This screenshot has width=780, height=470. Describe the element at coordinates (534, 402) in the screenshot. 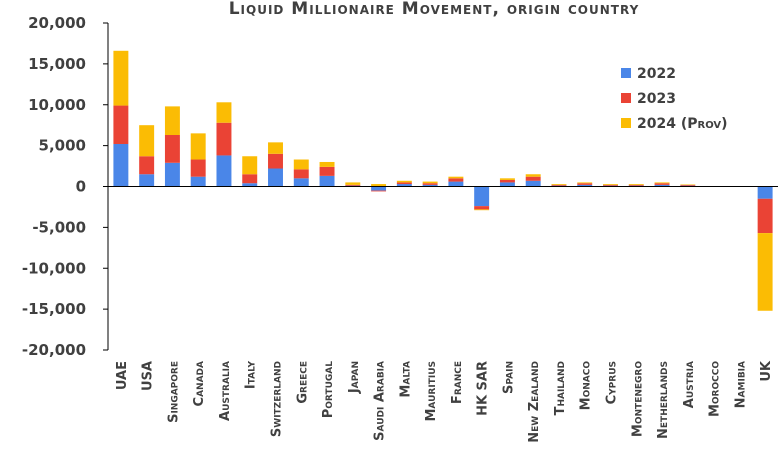

I see `x-tick-label: New Zealand` at that location.